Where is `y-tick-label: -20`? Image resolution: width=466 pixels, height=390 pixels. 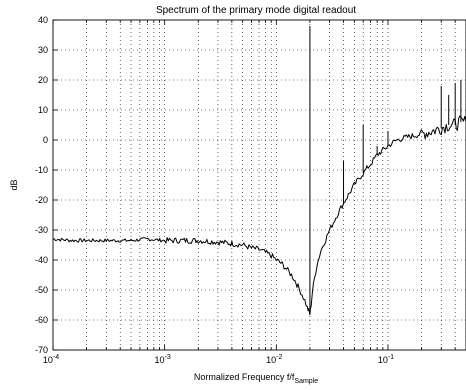 y-tick-label: -20 is located at coordinates (41, 200).